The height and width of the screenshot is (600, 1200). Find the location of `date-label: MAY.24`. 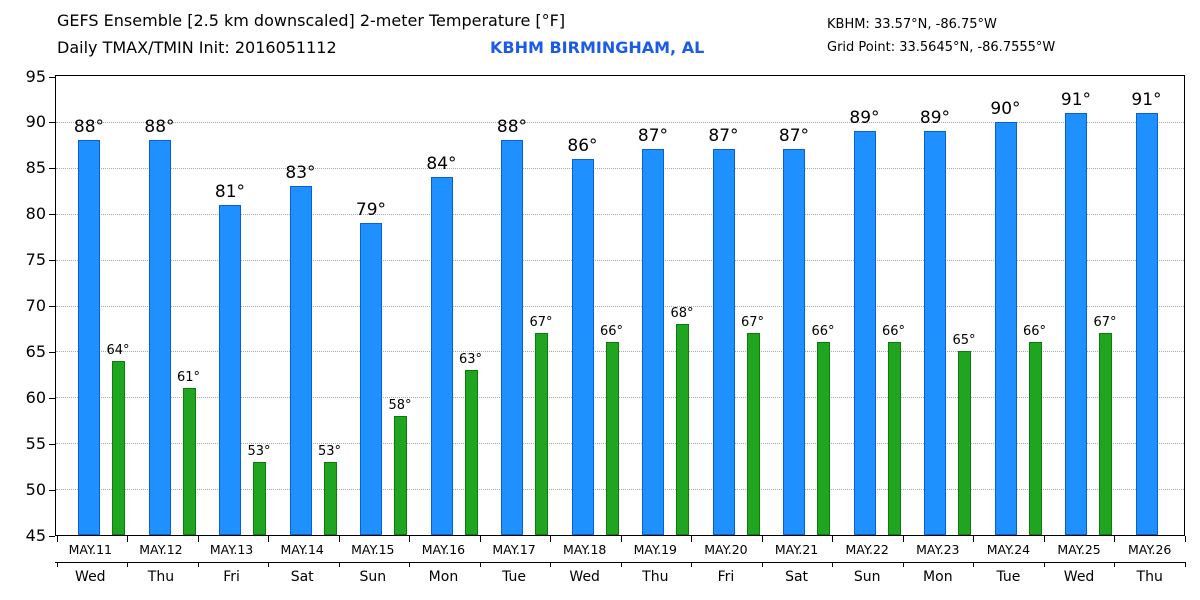

date-label: MAY.24 is located at coordinates (1008, 549).